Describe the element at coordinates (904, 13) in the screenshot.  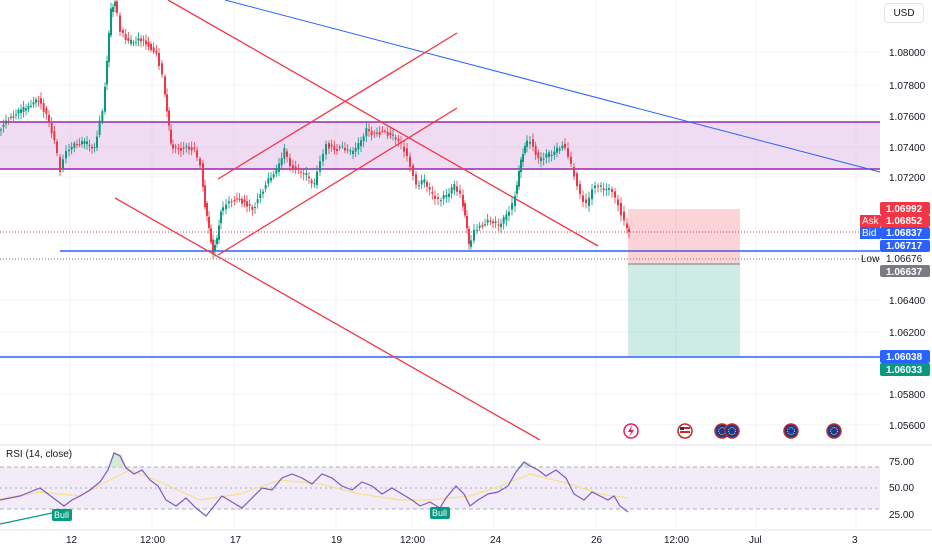
I see `currency-button: USD` at that location.